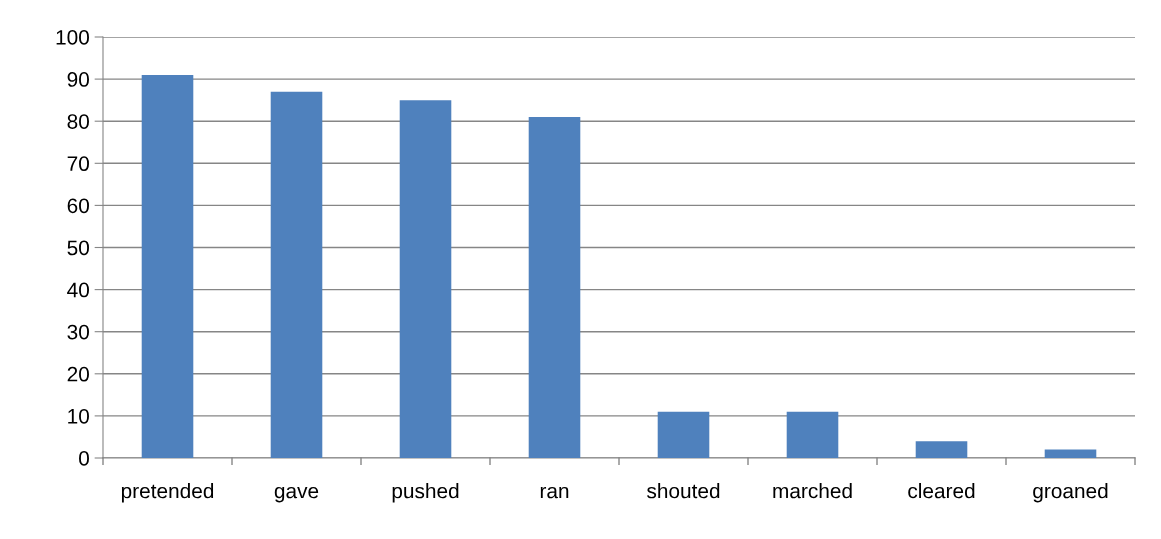 The width and height of the screenshot is (1161, 539). Describe the element at coordinates (78, 416) in the screenshot. I see `y-tick-label: 10` at that location.